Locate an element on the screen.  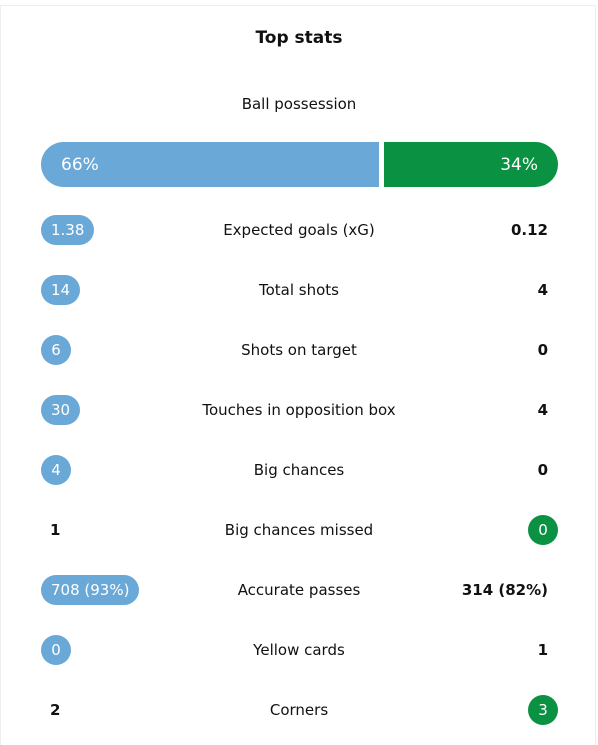
stat-row: 4 Big chances 0 is located at coordinates (299, 470).